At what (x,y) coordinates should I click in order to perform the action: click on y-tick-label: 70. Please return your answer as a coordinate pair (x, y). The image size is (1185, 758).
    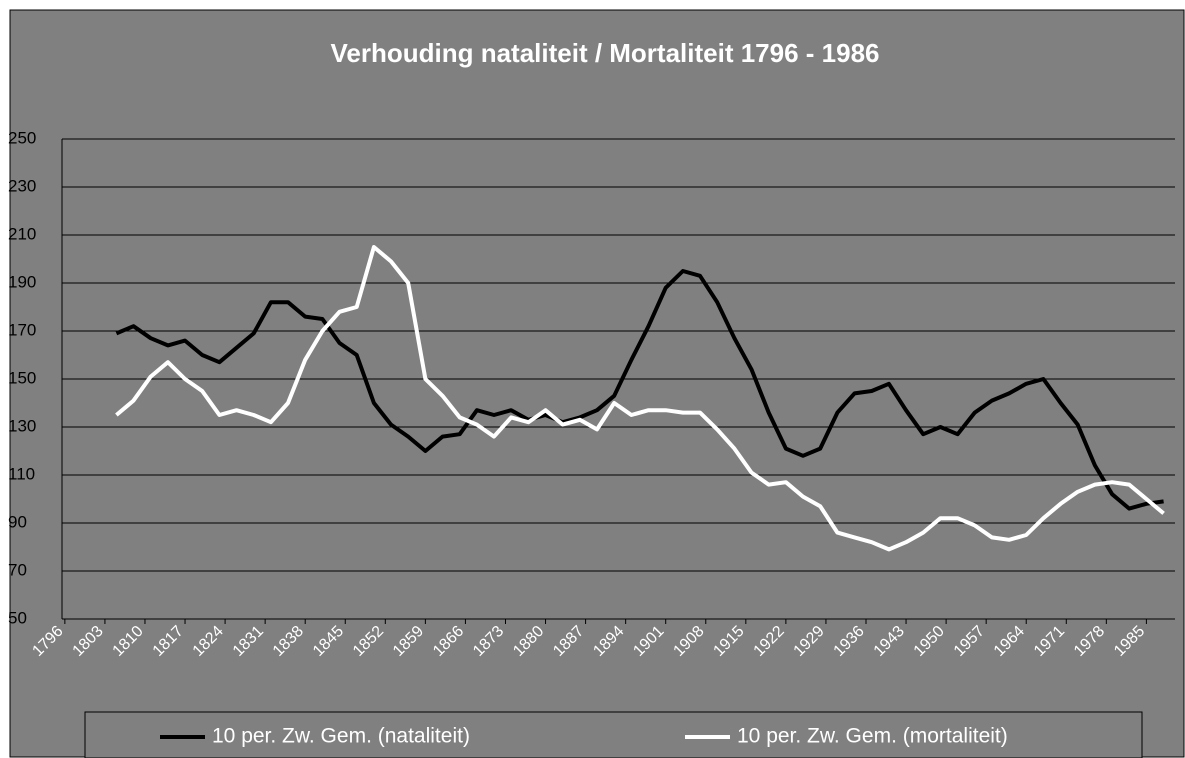
    Looking at the image, I should click on (17, 569).